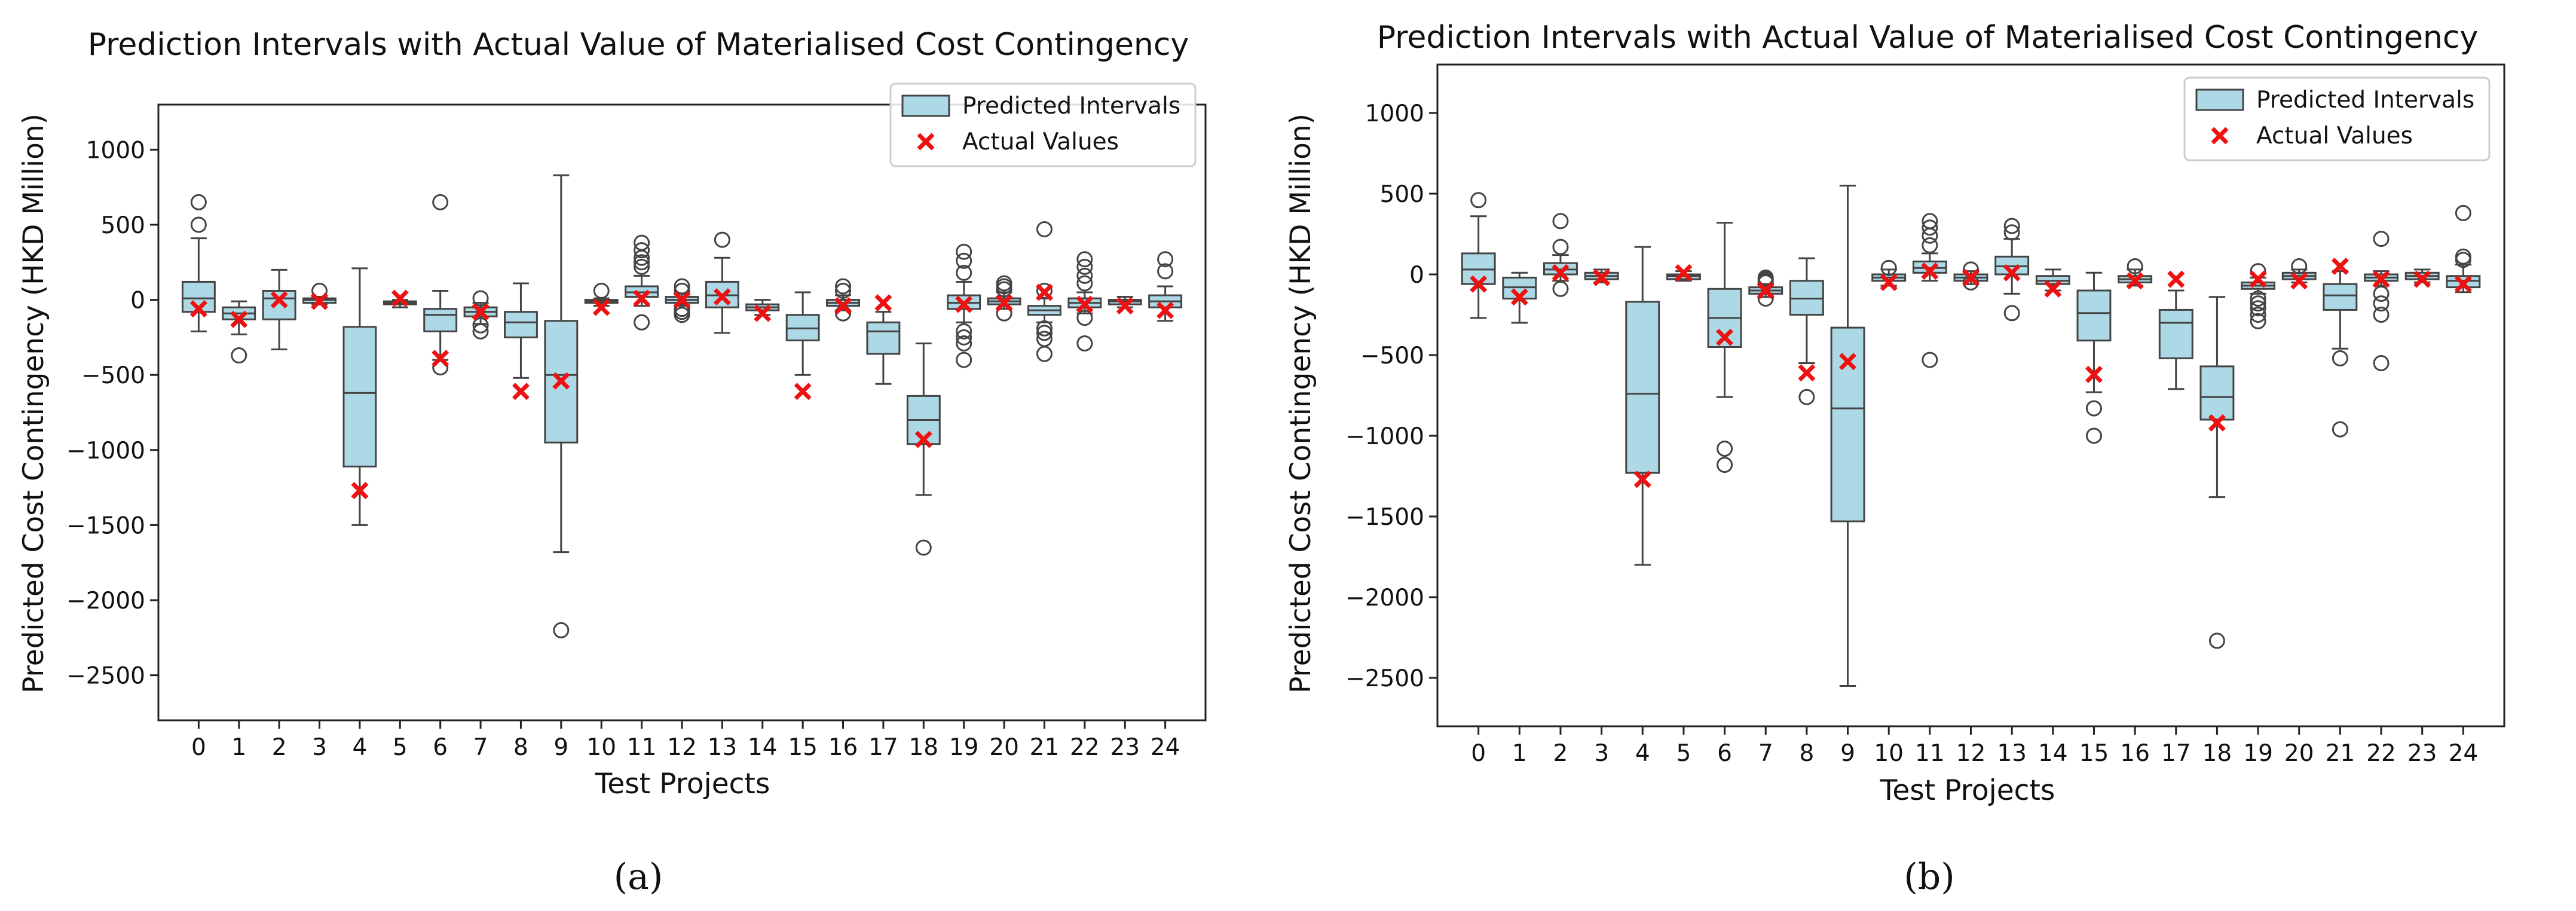 Image resolution: width=2576 pixels, height=911 pixels. Describe the element at coordinates (1765, 754) in the screenshot. I see `x-tick-label: 7` at that location.